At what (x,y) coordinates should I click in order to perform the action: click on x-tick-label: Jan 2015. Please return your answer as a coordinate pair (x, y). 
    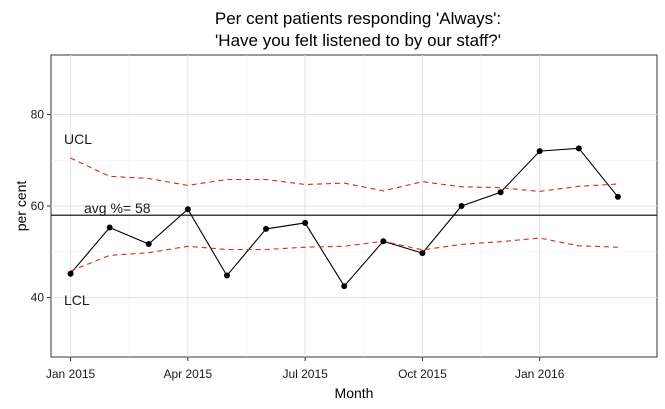
    Looking at the image, I should click on (71, 374).